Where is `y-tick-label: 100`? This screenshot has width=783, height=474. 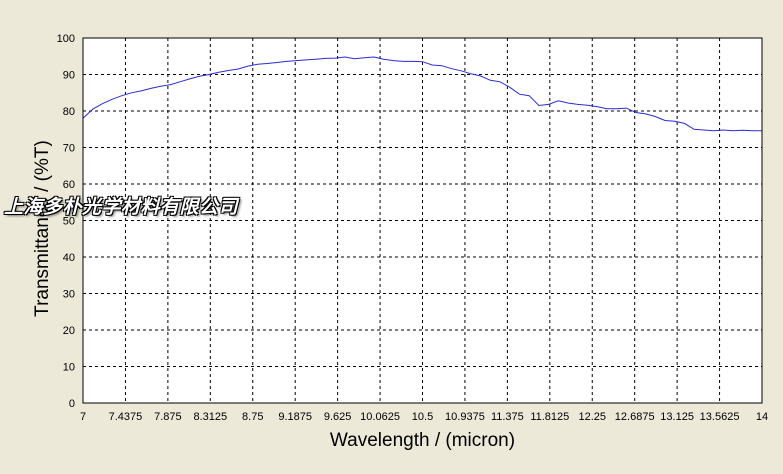
y-tick-label: 100 is located at coordinates (66, 39).